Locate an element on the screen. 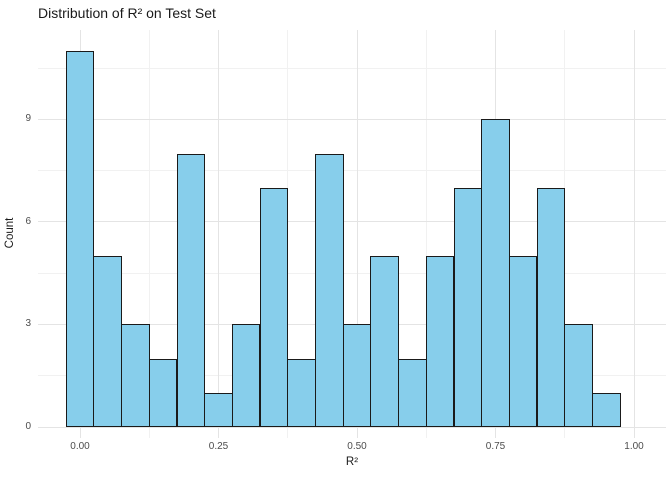 This screenshot has width=672, height=480. y-axis-title: Count is located at coordinates (10, 233).